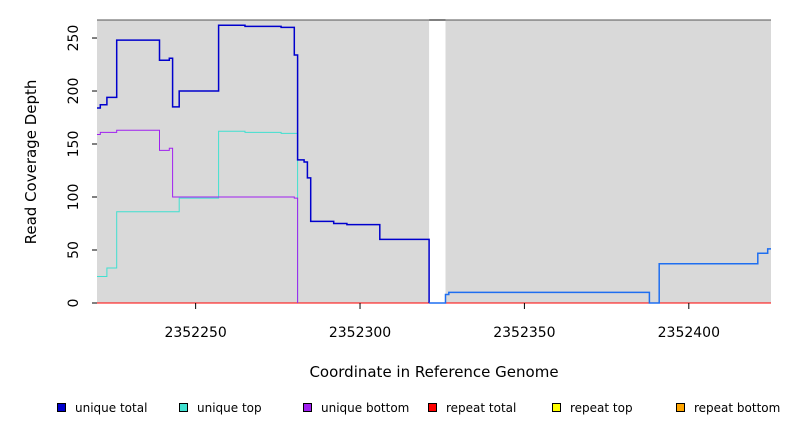  I want to click on y-tick-label: 100, so click(74, 197).